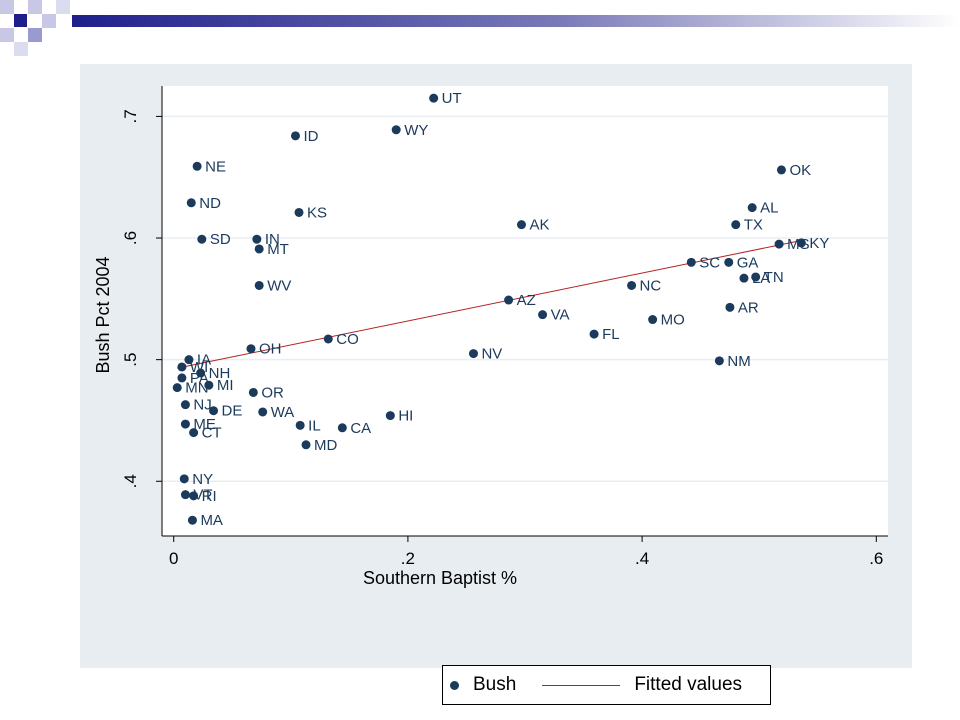 The image size is (960, 720). I want to click on point-label: MD, so click(325, 445).